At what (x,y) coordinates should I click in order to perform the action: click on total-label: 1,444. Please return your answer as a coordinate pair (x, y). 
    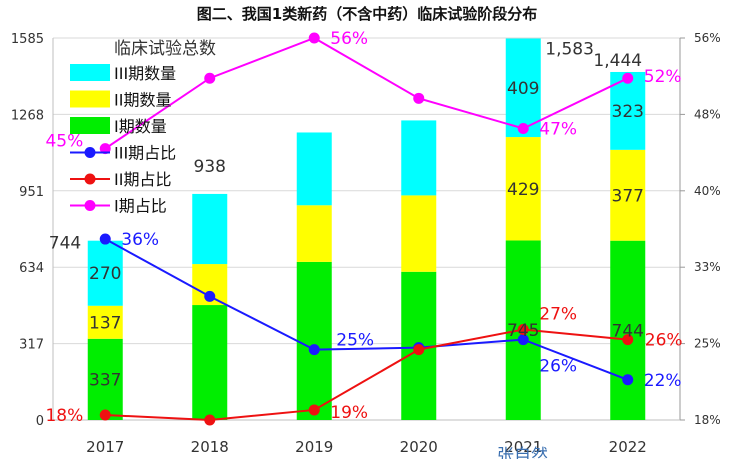
    Looking at the image, I should click on (617, 61).